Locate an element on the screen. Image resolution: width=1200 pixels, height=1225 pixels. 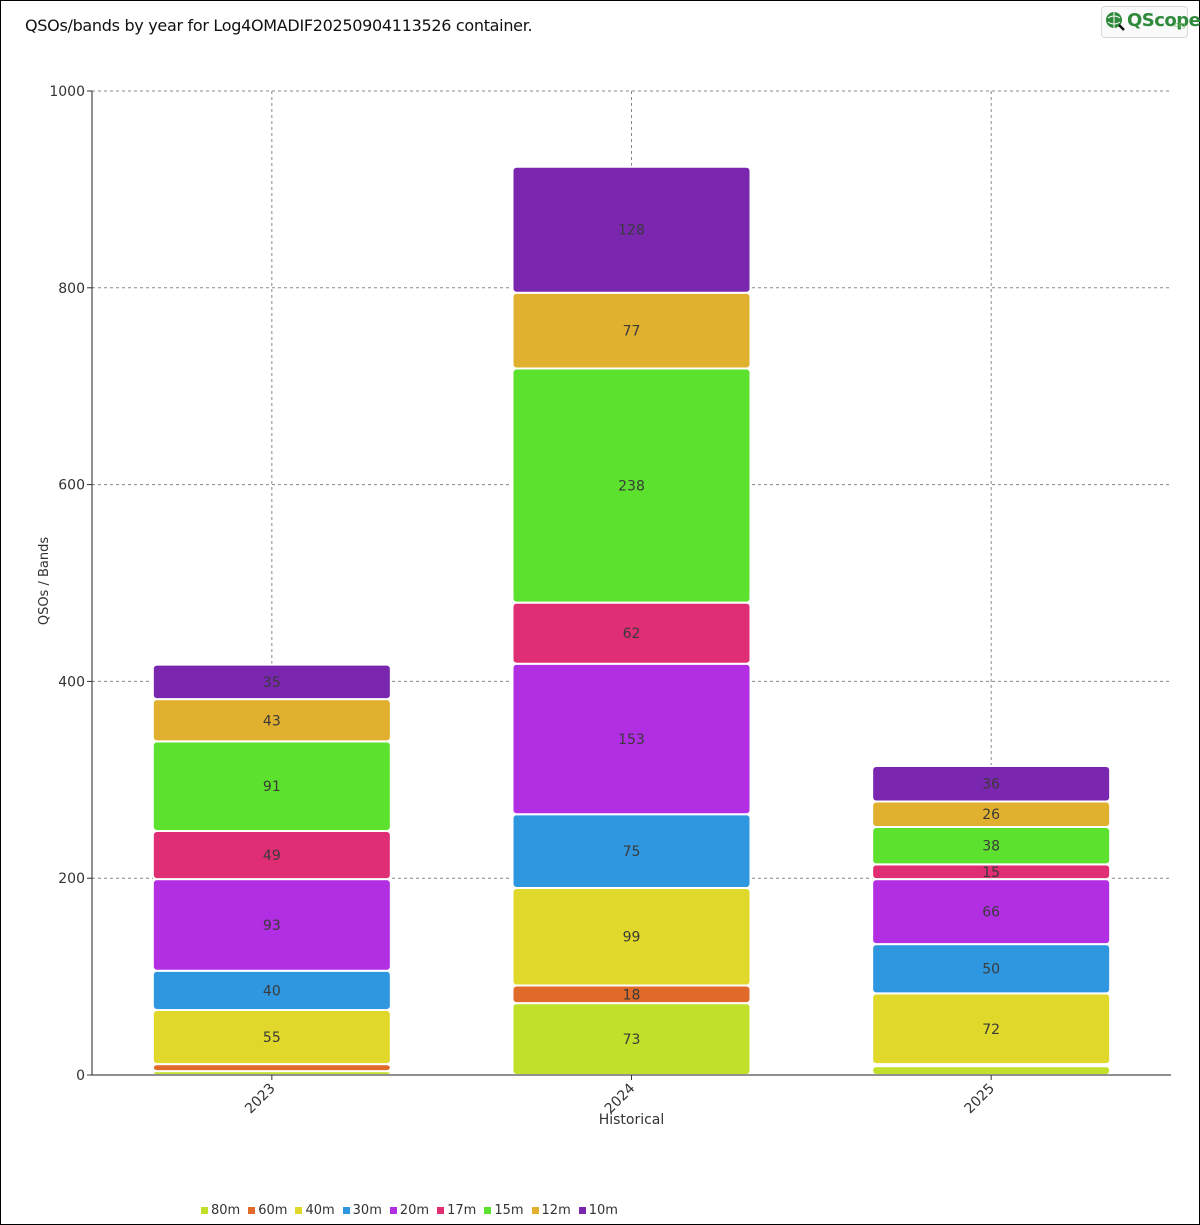
legend-label: 60m is located at coordinates (273, 1210).